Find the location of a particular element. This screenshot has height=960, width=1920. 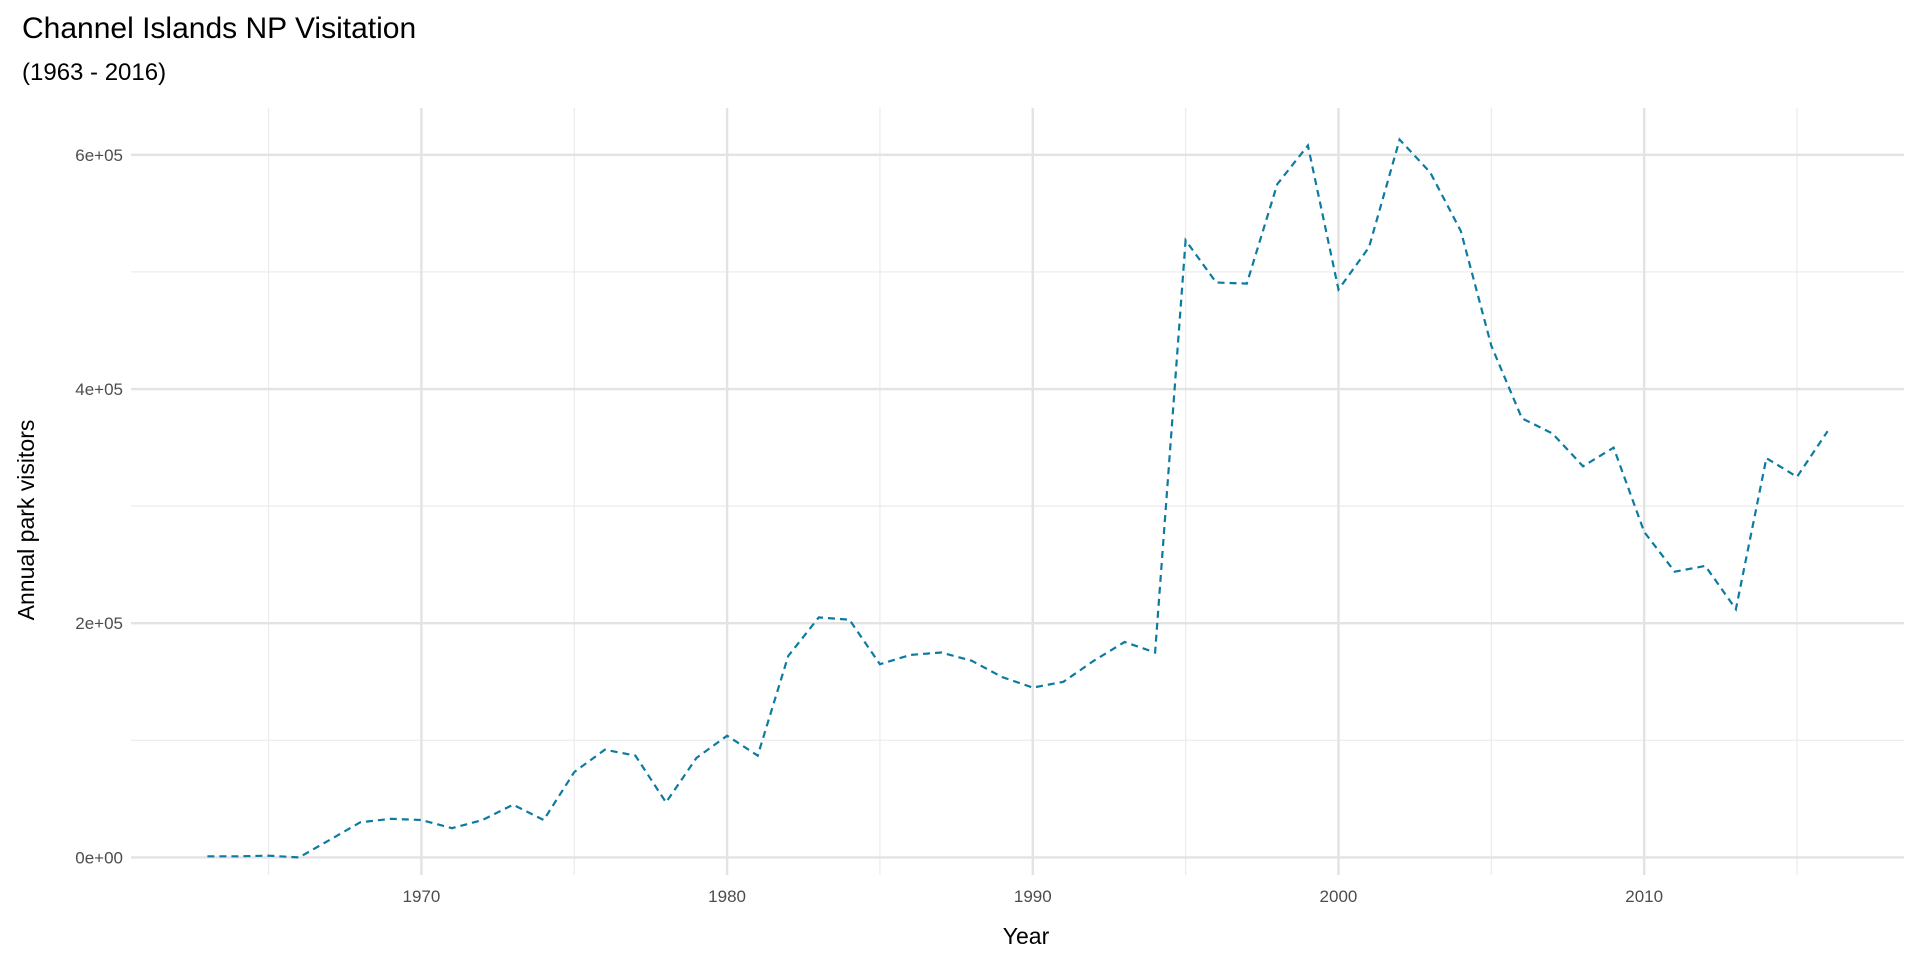

chart-subtitle: (1963 - 2016) is located at coordinates (94, 72).